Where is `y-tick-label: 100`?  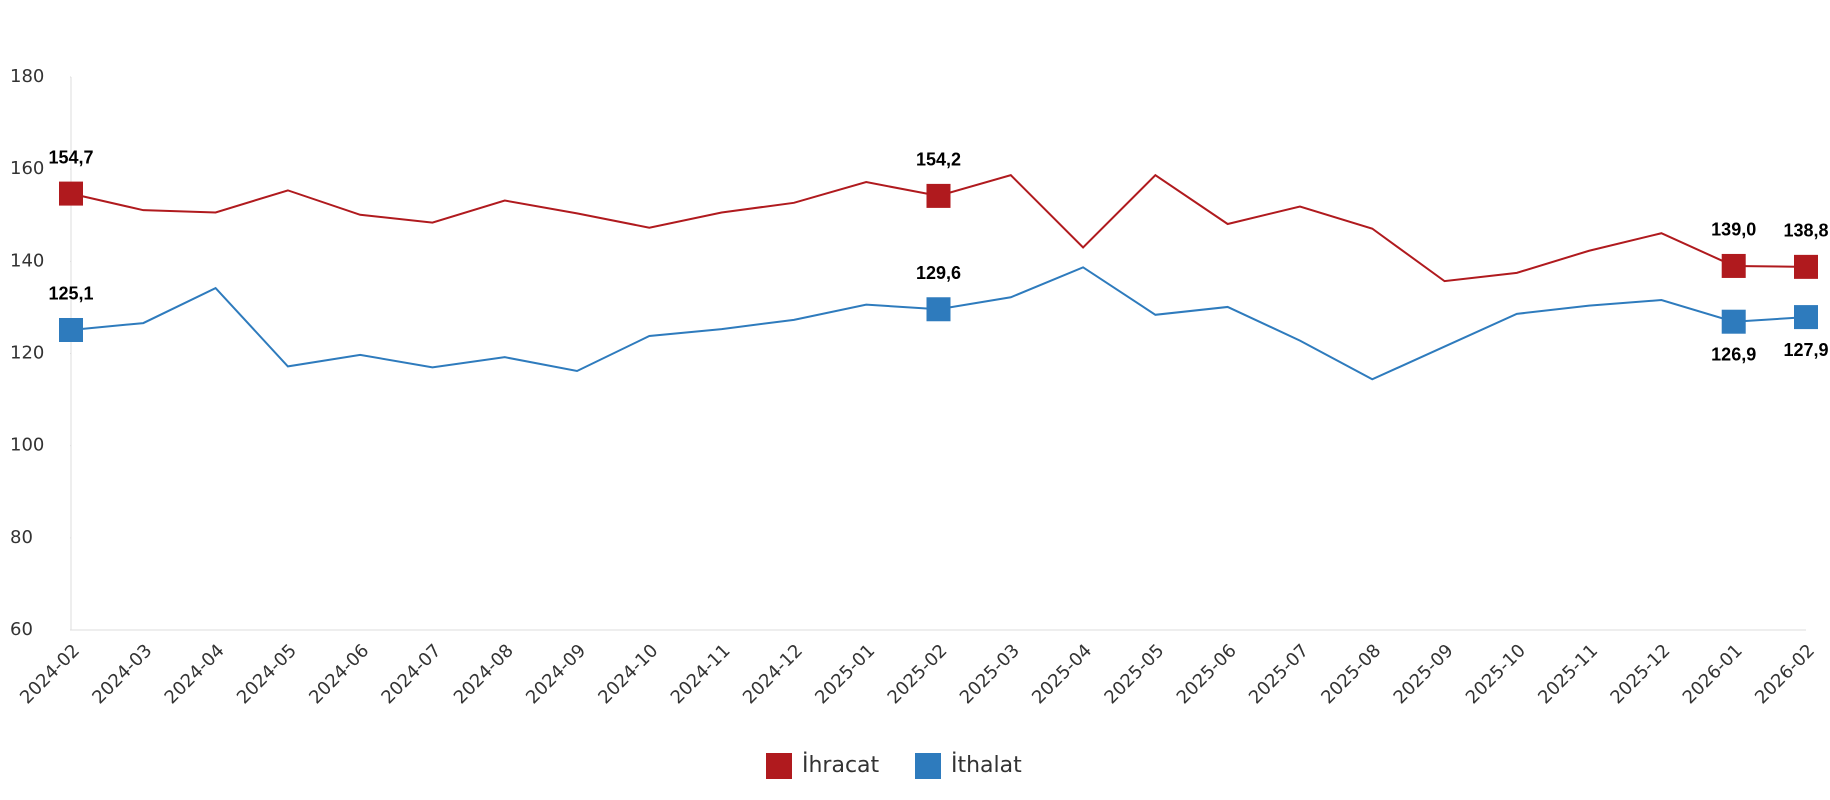 y-tick-label: 100 is located at coordinates (27, 445).